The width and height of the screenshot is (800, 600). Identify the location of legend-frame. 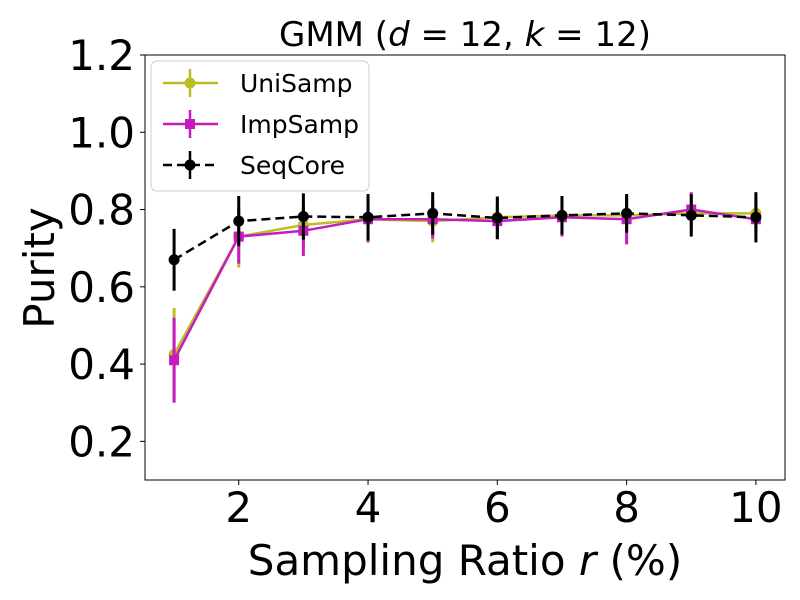
(260, 126).